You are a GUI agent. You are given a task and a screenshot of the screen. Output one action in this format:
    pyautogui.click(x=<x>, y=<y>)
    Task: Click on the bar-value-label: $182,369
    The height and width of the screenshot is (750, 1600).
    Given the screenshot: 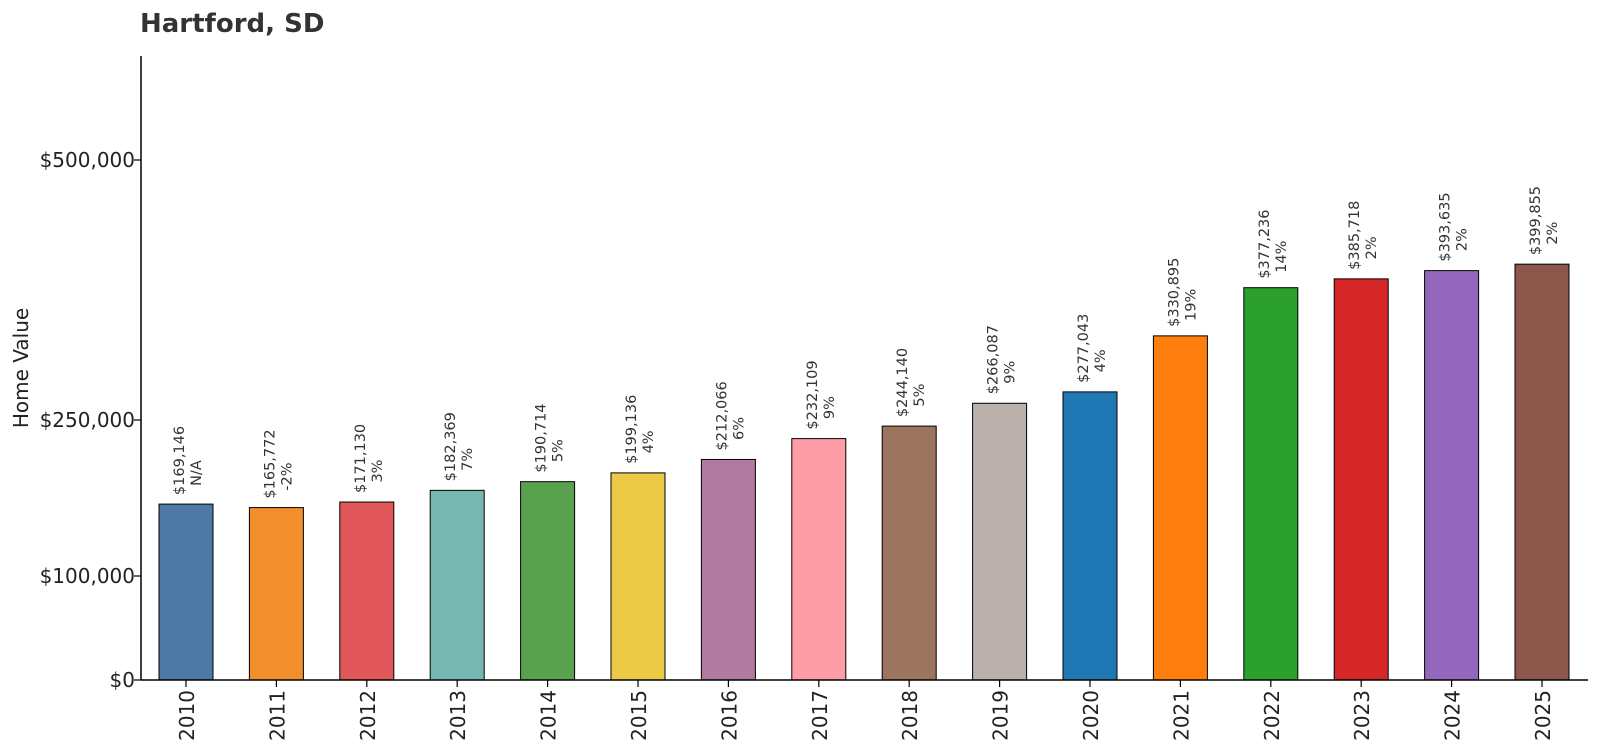 What is the action you would take?
    pyautogui.click(x=451, y=446)
    